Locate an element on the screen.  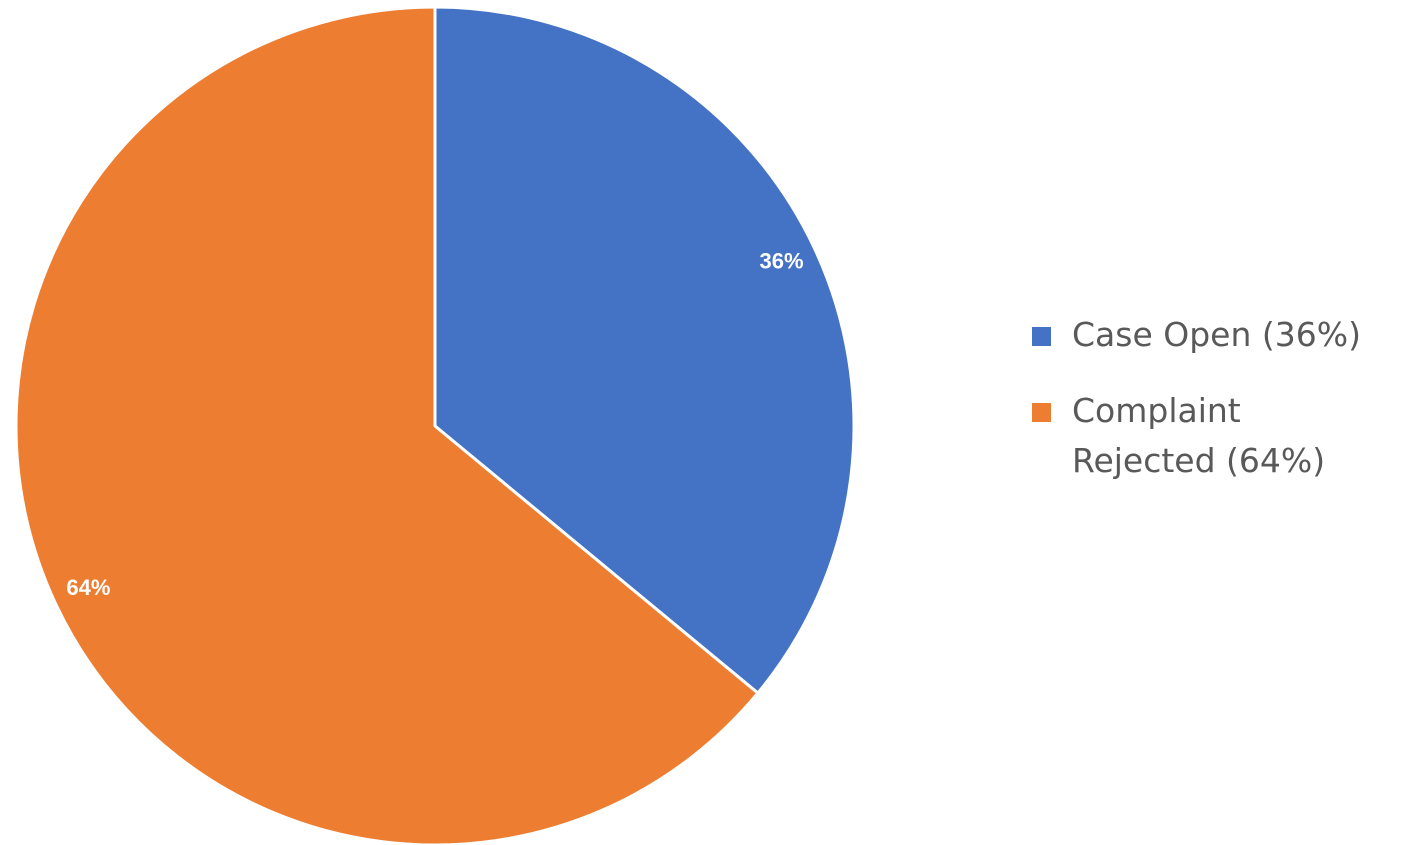
chart-legend: Case Open (36%) Complaint Rejected (64%) is located at coordinates (1227, 411).